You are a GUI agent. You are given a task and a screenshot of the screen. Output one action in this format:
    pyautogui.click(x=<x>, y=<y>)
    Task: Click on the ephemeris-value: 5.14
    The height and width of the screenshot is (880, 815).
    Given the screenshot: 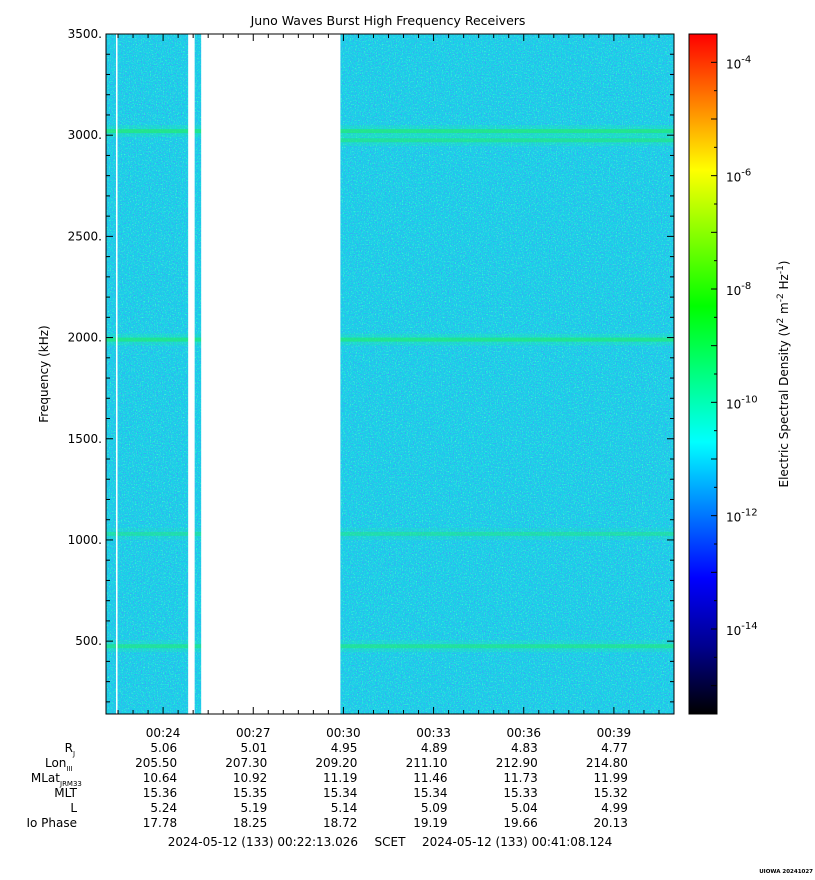 What is the action you would take?
    pyautogui.click(x=344, y=808)
    